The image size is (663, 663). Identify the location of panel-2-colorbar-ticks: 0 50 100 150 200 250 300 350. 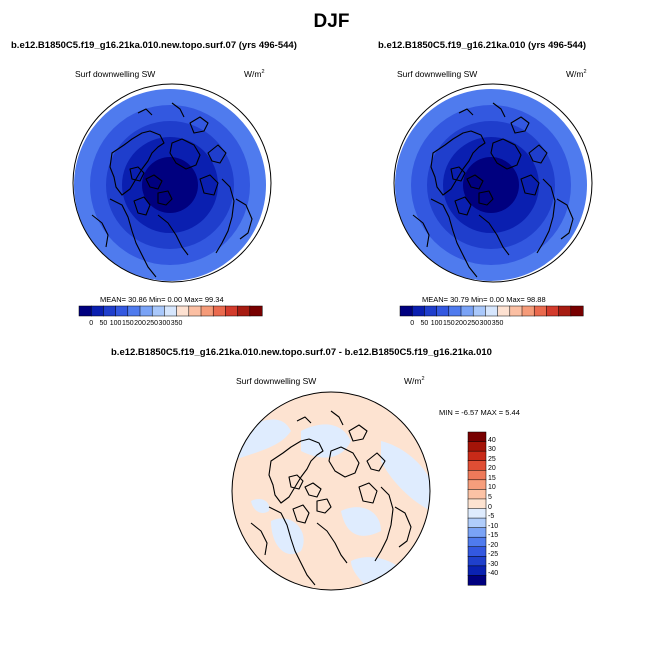
(491, 325).